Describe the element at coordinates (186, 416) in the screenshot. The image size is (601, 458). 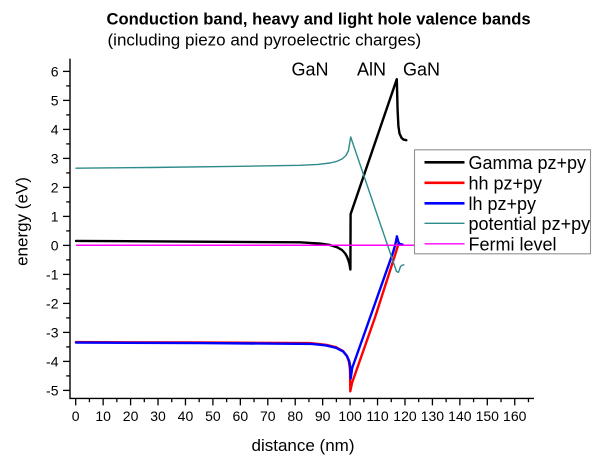
I see `svg-text: 40` at that location.